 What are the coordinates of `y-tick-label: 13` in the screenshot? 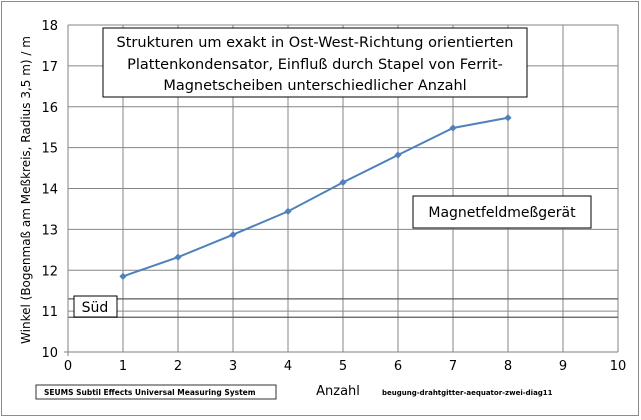 It's located at (49, 230).